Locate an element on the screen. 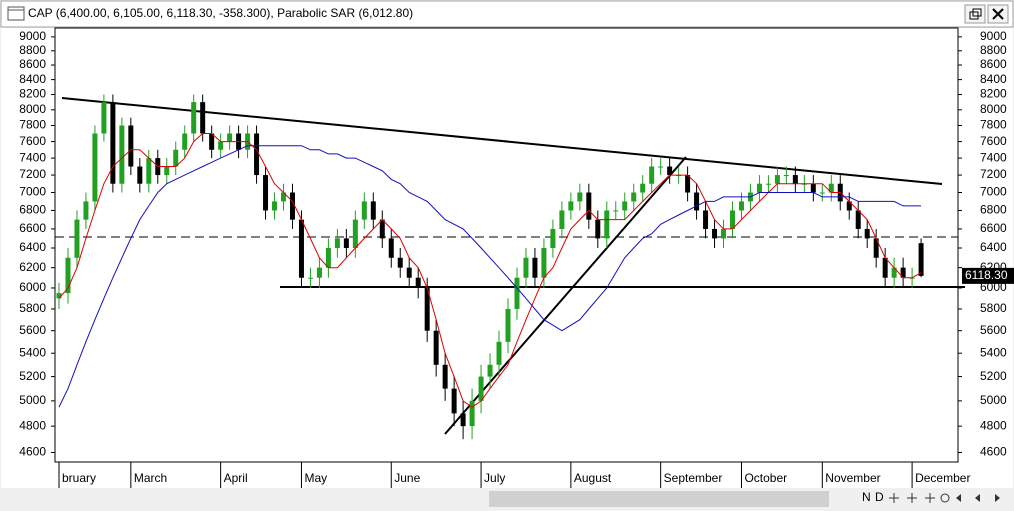 The width and height of the screenshot is (1014, 511). y-tick-label: 6600 is located at coordinates (993, 228).